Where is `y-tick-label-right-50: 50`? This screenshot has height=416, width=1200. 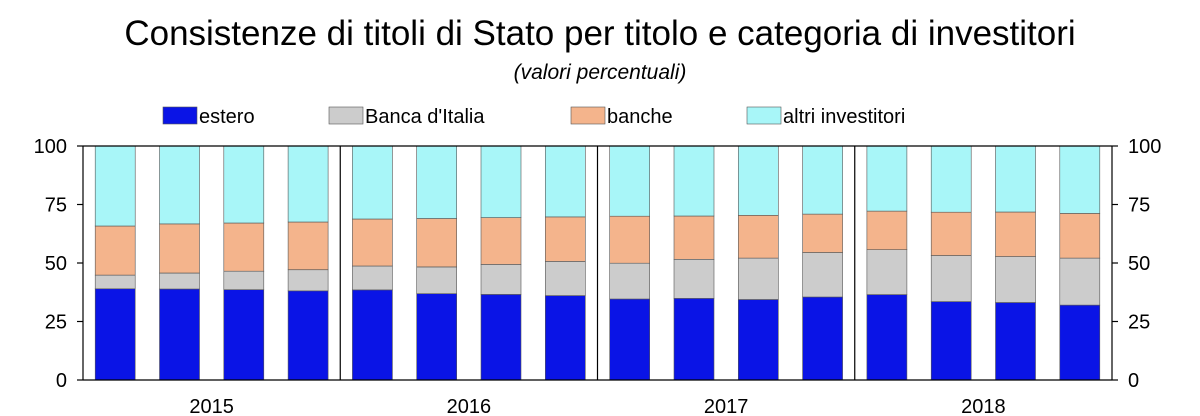 y-tick-label-right-50: 50 is located at coordinates (1139, 264).